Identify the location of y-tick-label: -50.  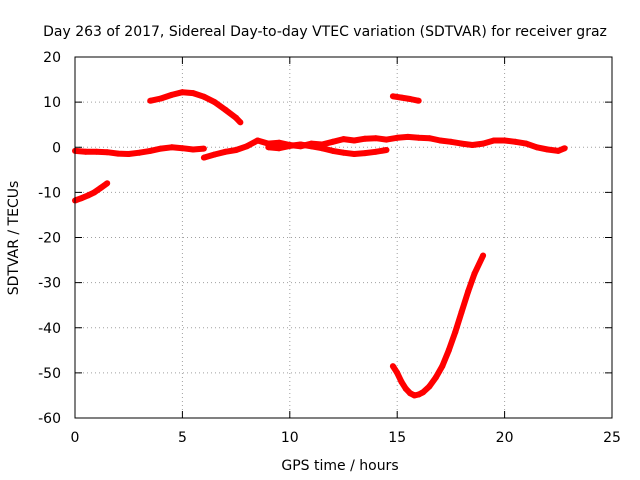
(49, 374).